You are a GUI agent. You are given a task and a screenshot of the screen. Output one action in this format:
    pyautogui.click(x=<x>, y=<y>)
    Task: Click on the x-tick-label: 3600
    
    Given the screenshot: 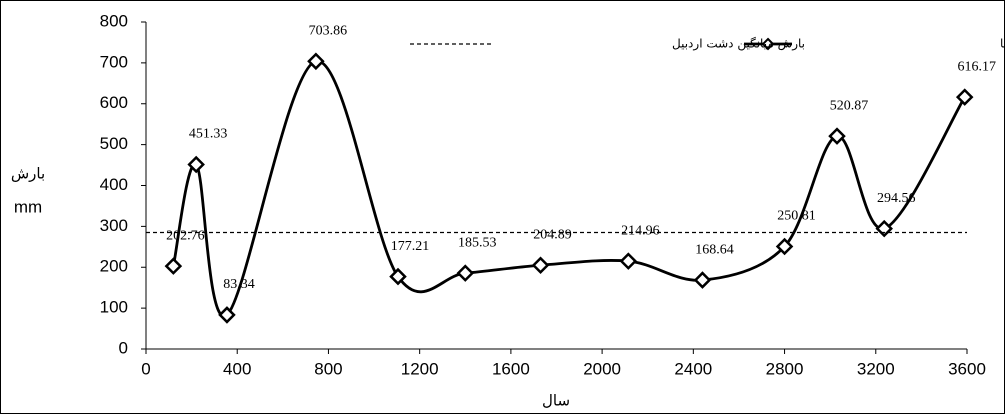 What is the action you would take?
    pyautogui.click(x=967, y=368)
    